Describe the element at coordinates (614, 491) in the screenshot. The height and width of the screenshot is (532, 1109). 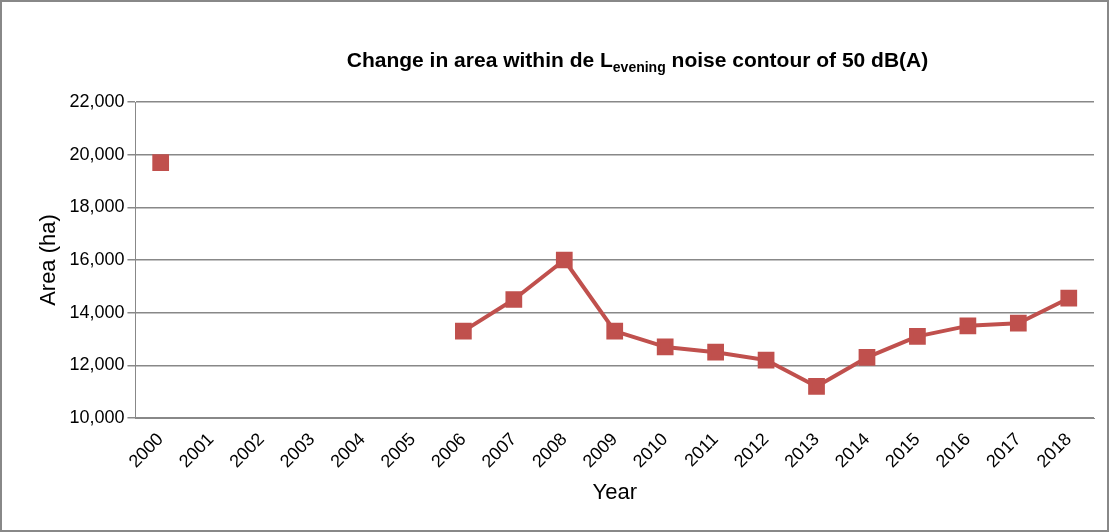
I see `x-axis-title: Year` at that location.